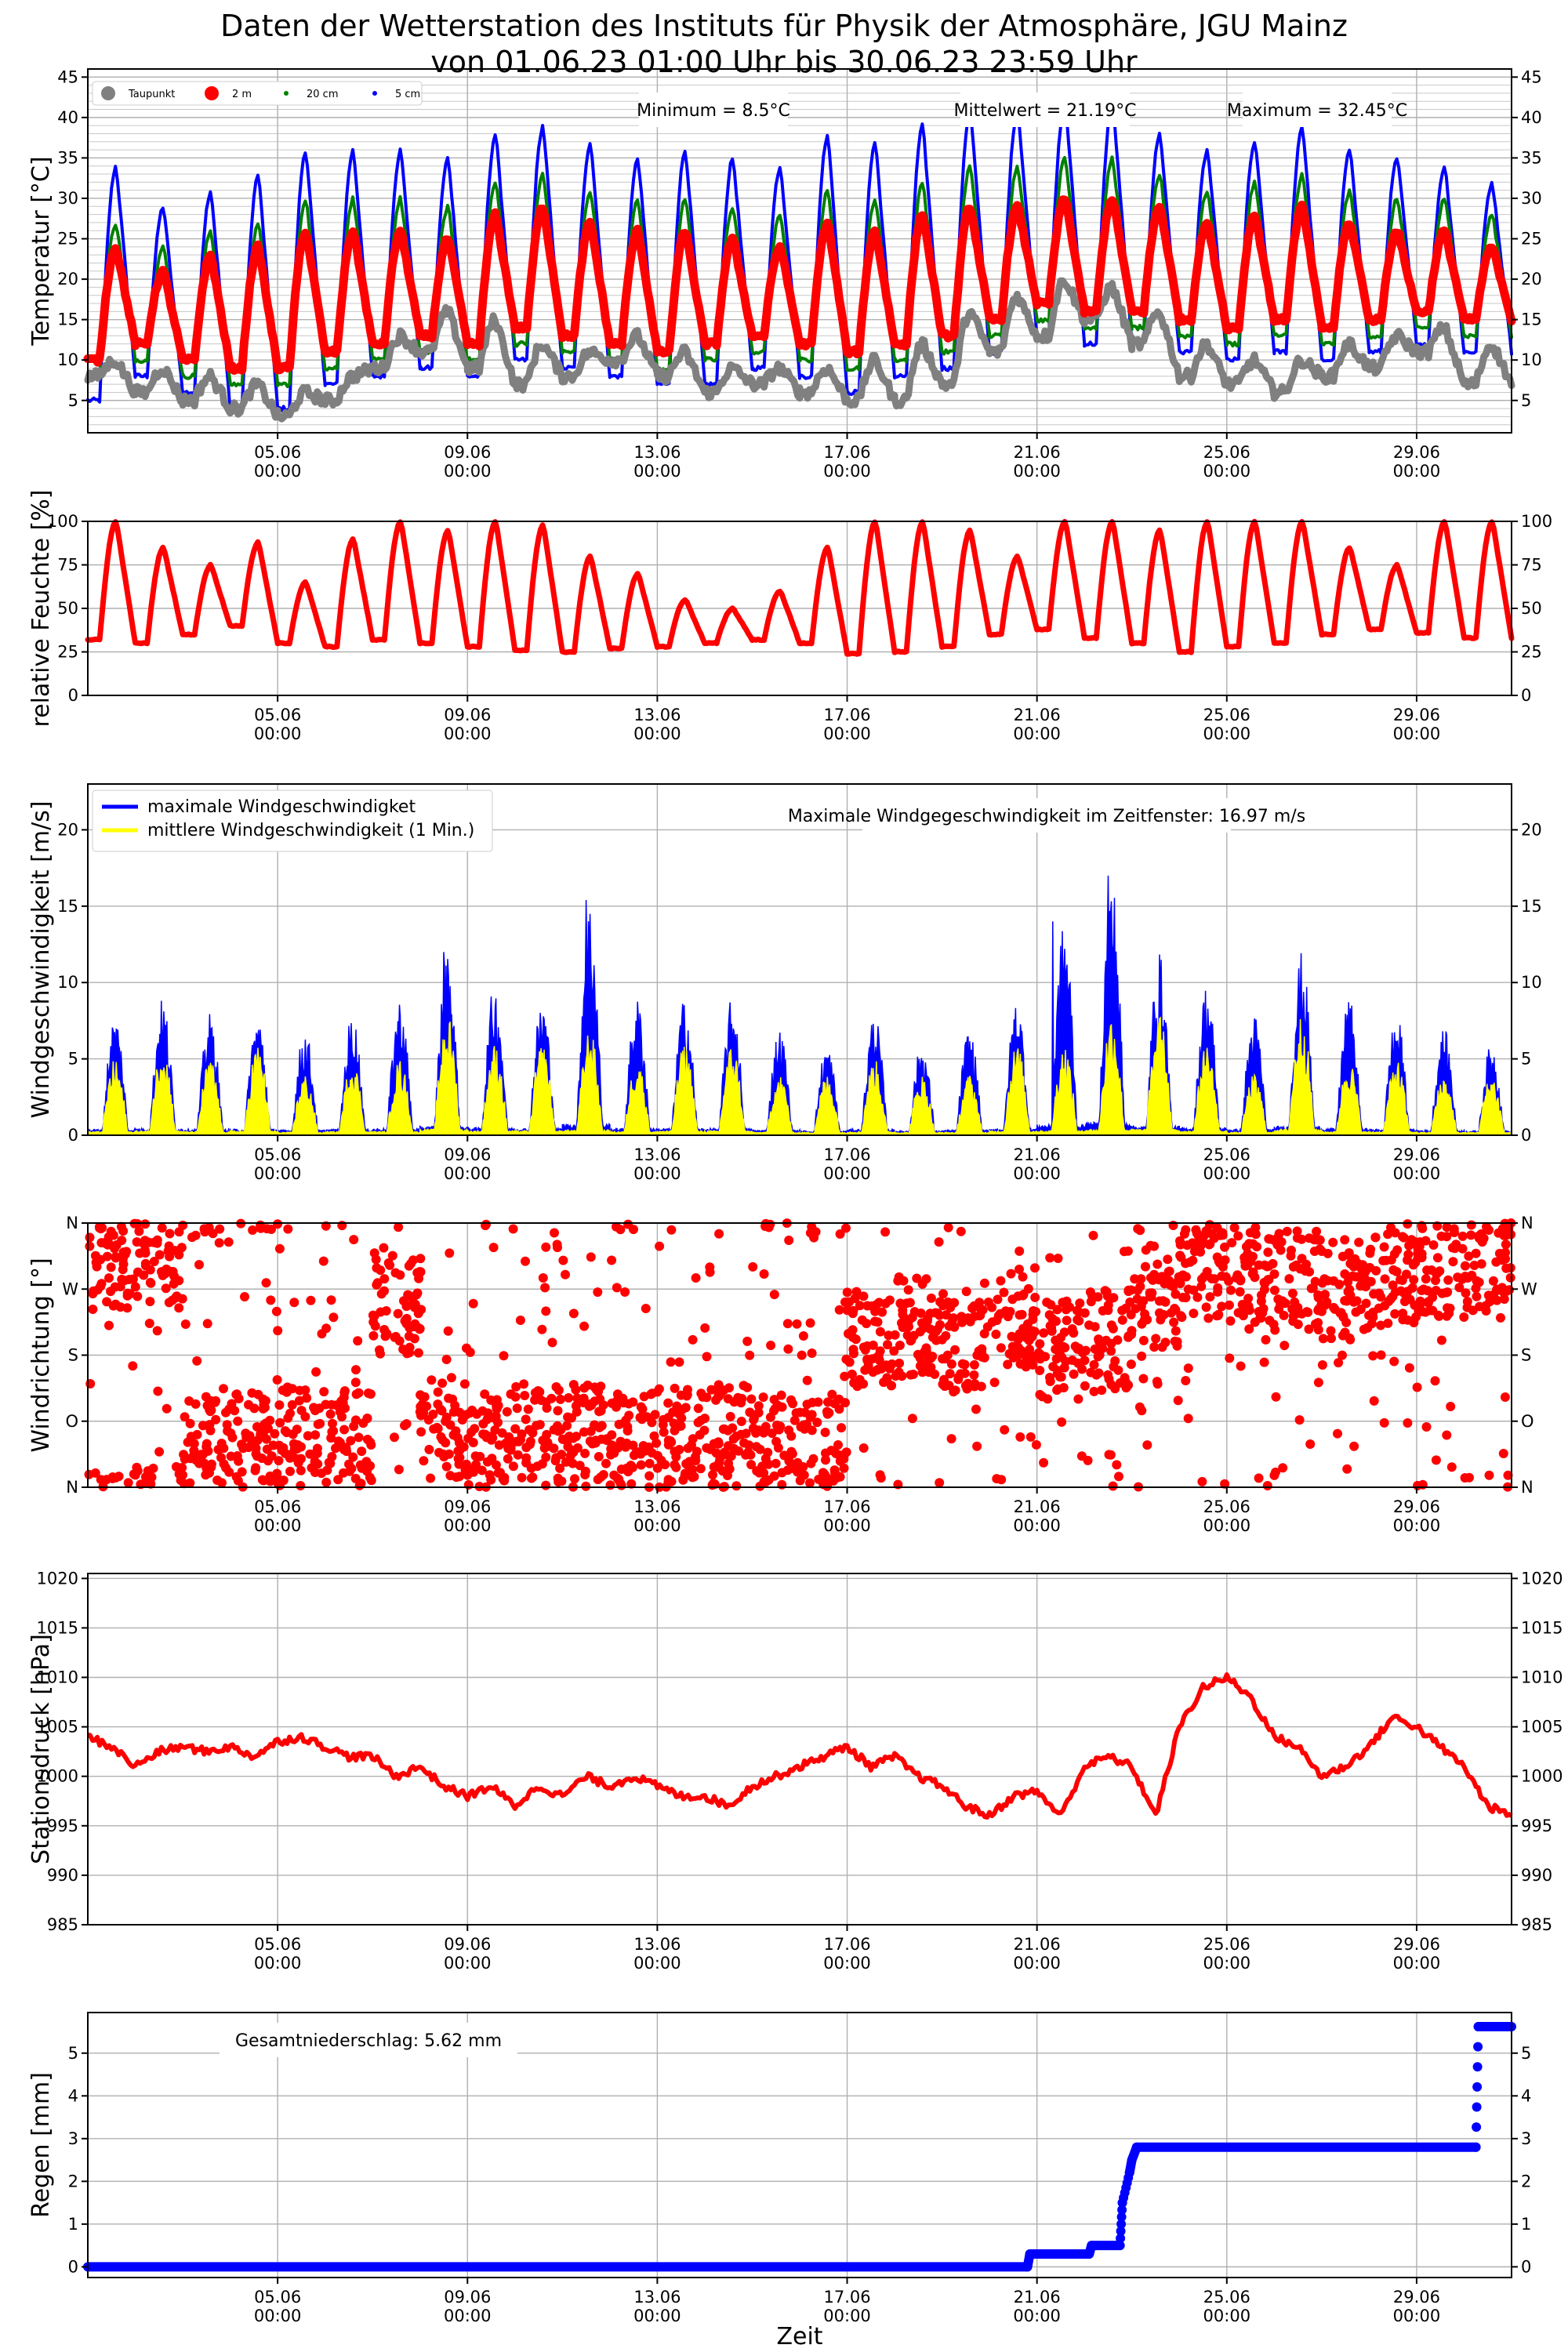  I want to click on annotation-text: Gesamtniederschlag: 5.62 mm, so click(368, 2041).